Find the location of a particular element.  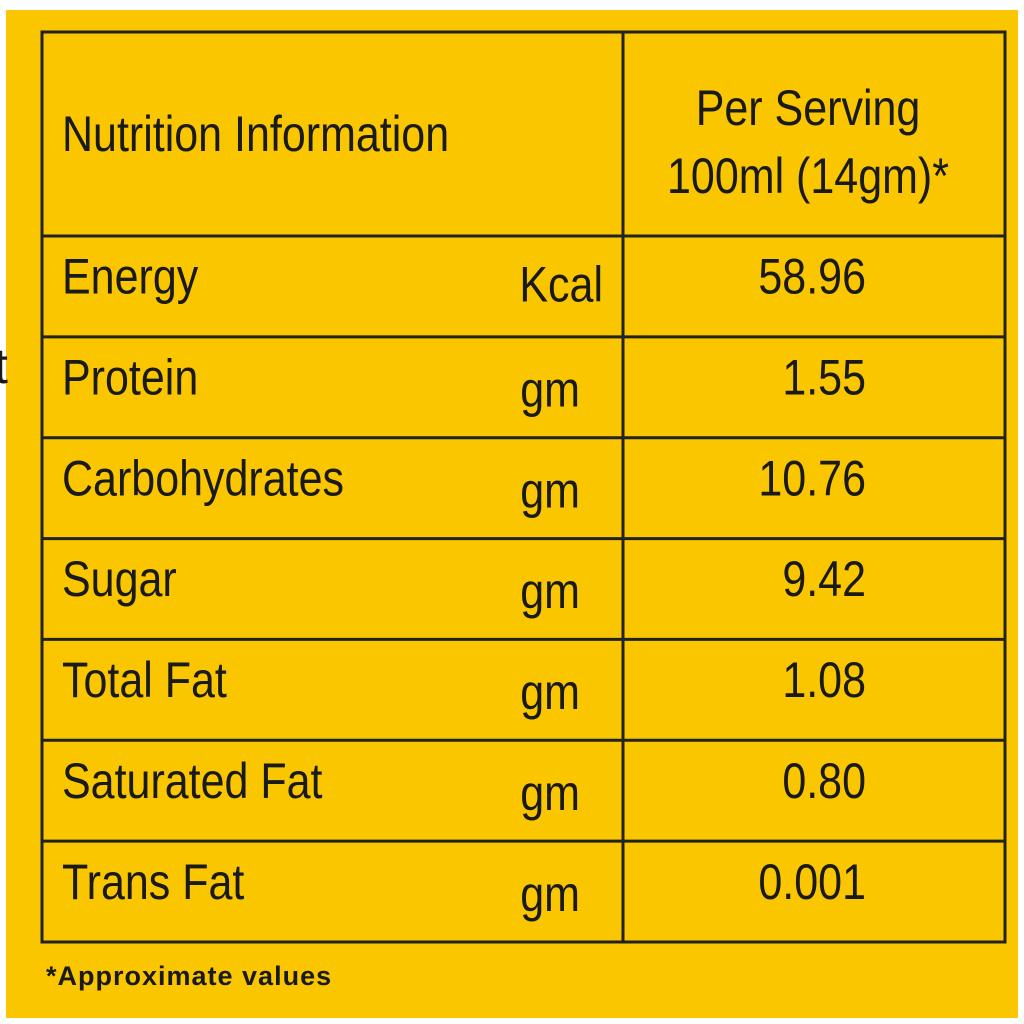

nutrient-name: Total Fat is located at coordinates (144, 680).